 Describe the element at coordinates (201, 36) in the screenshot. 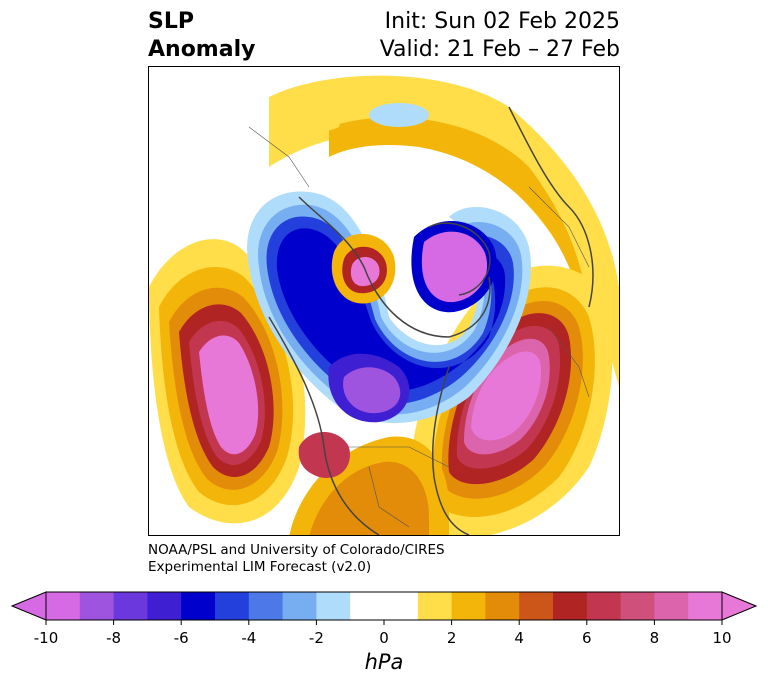

I see `map-title: SLP Anomaly` at that location.